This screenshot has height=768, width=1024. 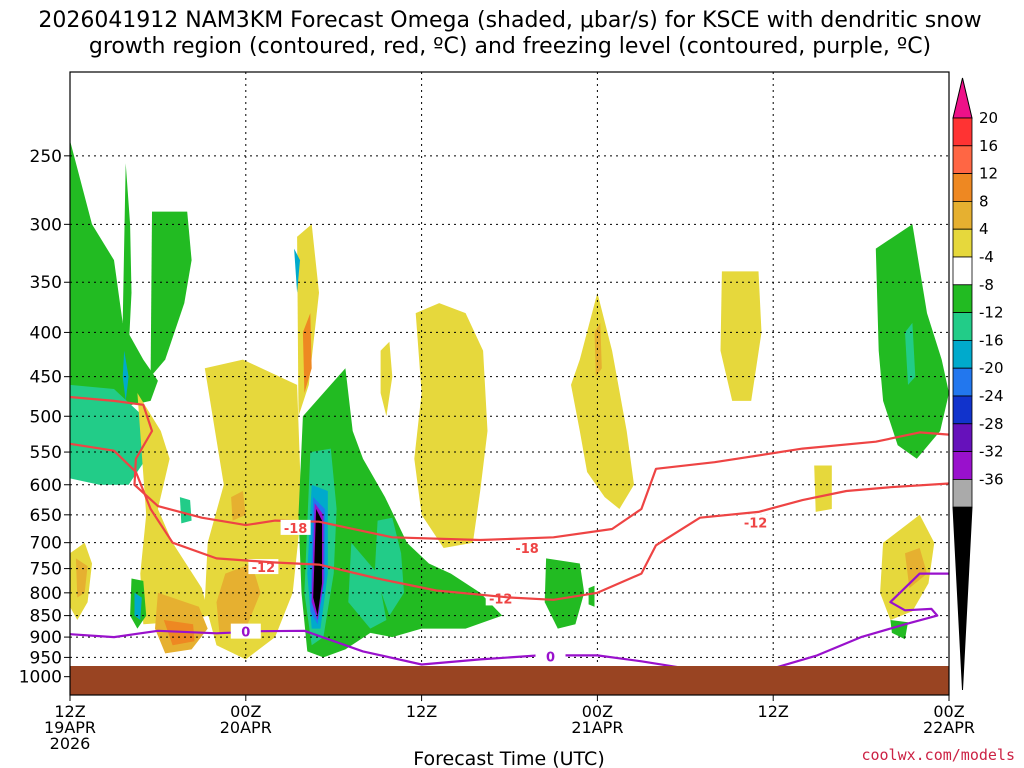 I want to click on colorbar-top-arrow, so click(x=962, y=98).